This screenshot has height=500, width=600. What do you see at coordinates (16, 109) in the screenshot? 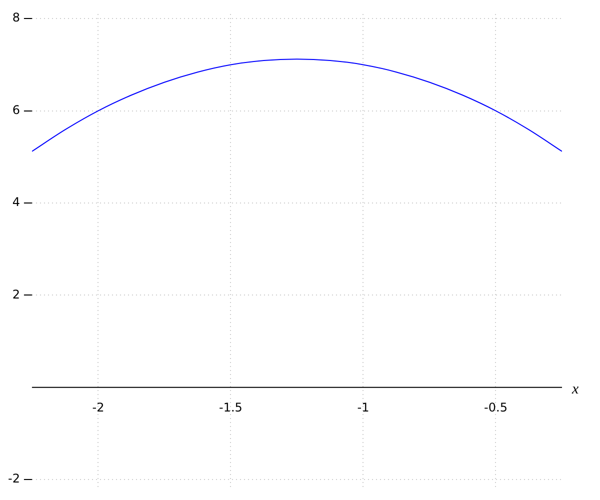
I see `y-tick-label: 6` at bounding box center [16, 109].